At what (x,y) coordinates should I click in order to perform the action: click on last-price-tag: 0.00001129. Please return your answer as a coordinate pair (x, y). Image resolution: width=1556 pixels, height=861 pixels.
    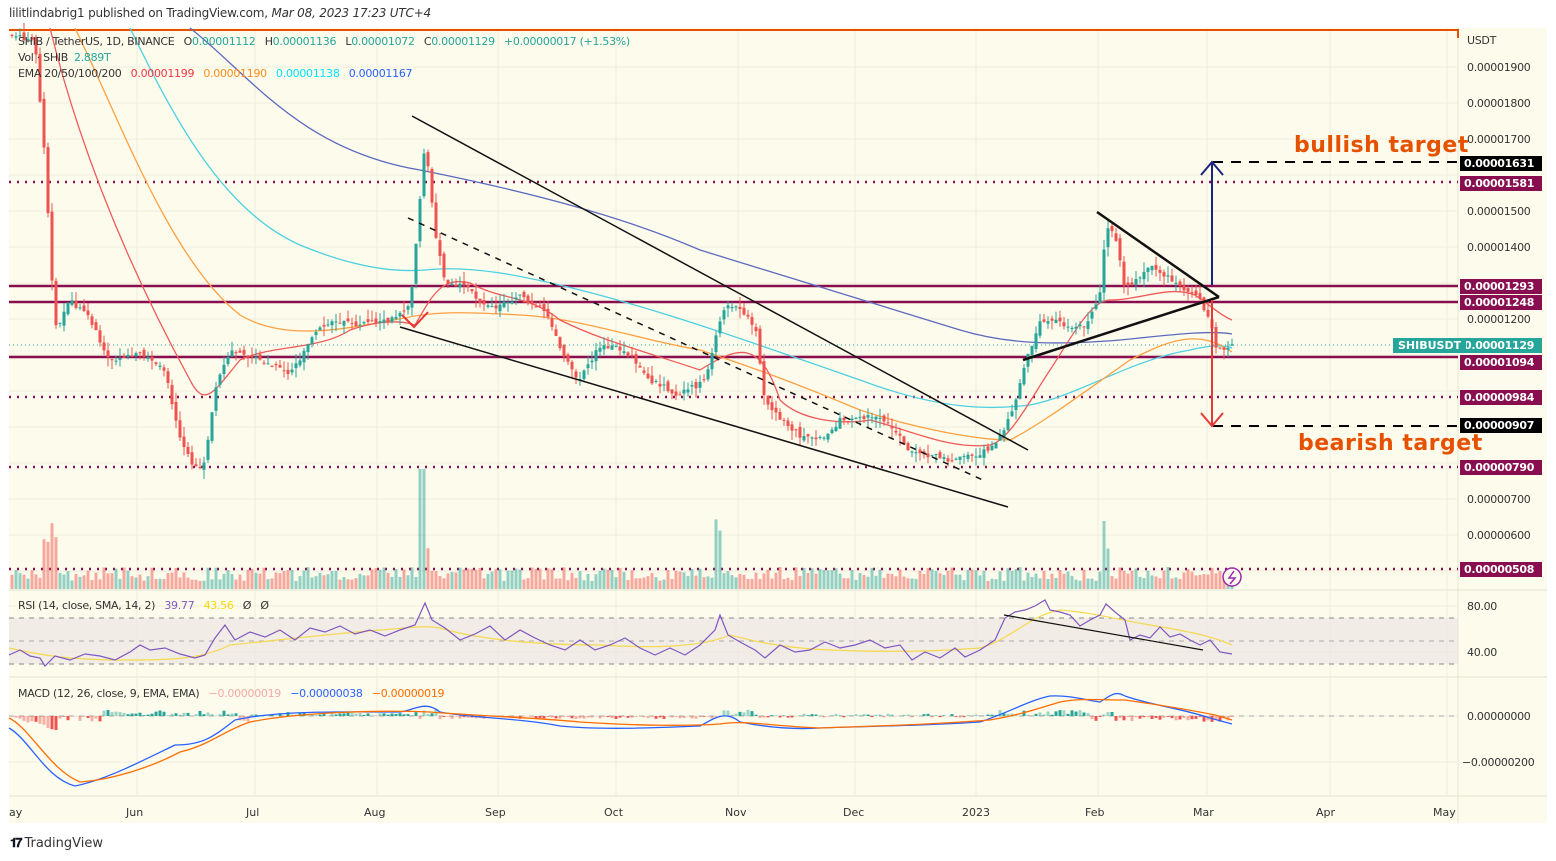
    Looking at the image, I should click on (1501, 345).